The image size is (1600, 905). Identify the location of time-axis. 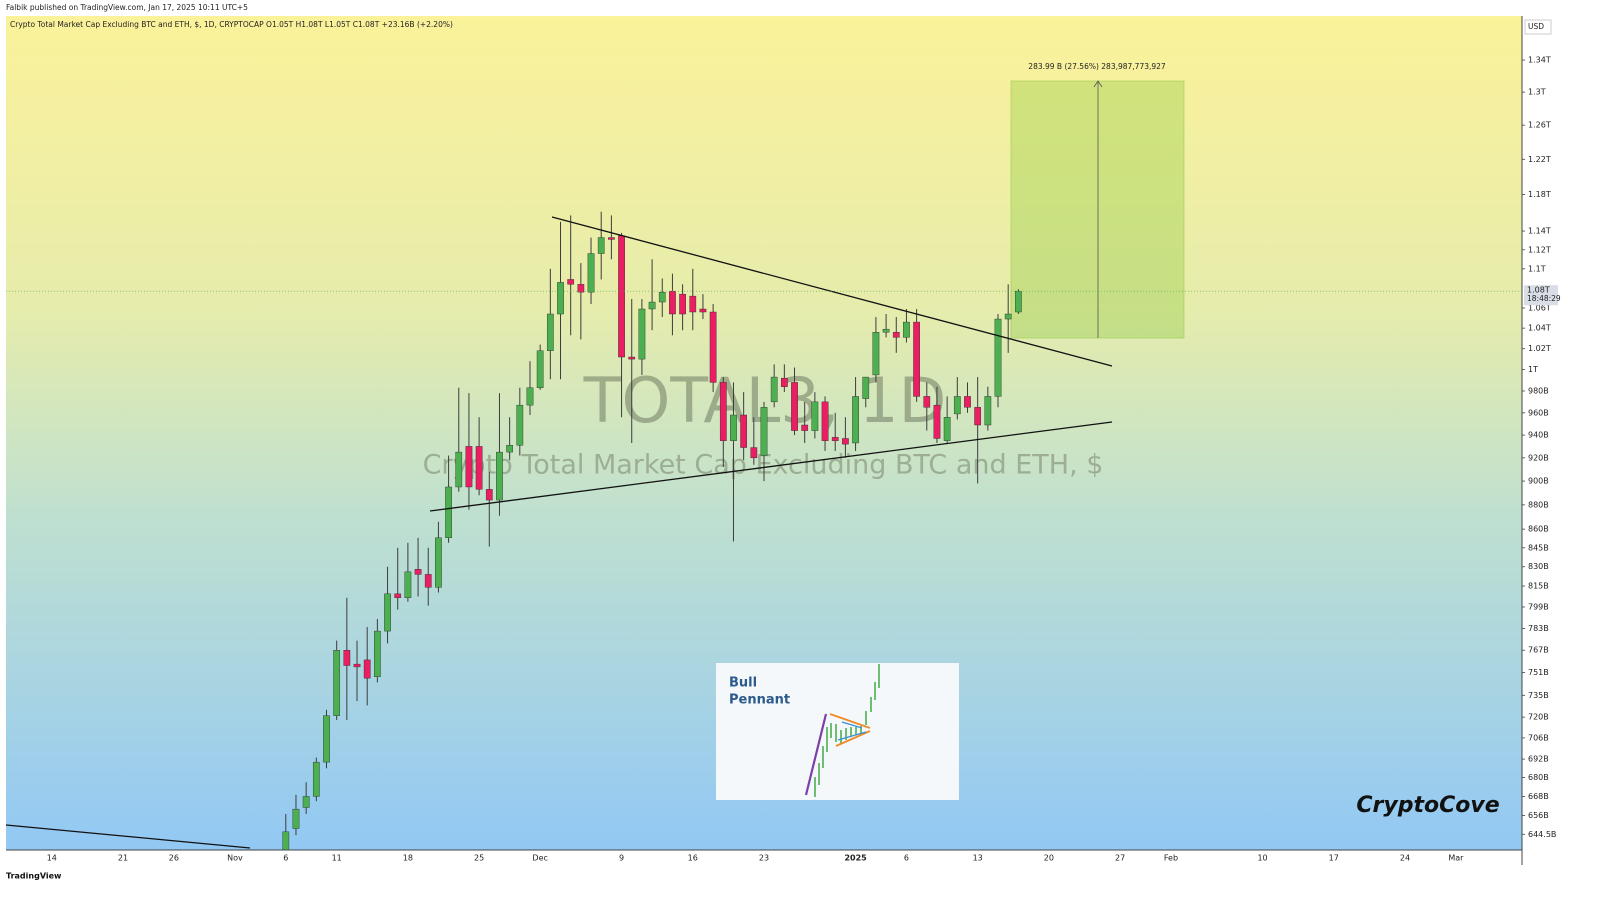
(764, 857).